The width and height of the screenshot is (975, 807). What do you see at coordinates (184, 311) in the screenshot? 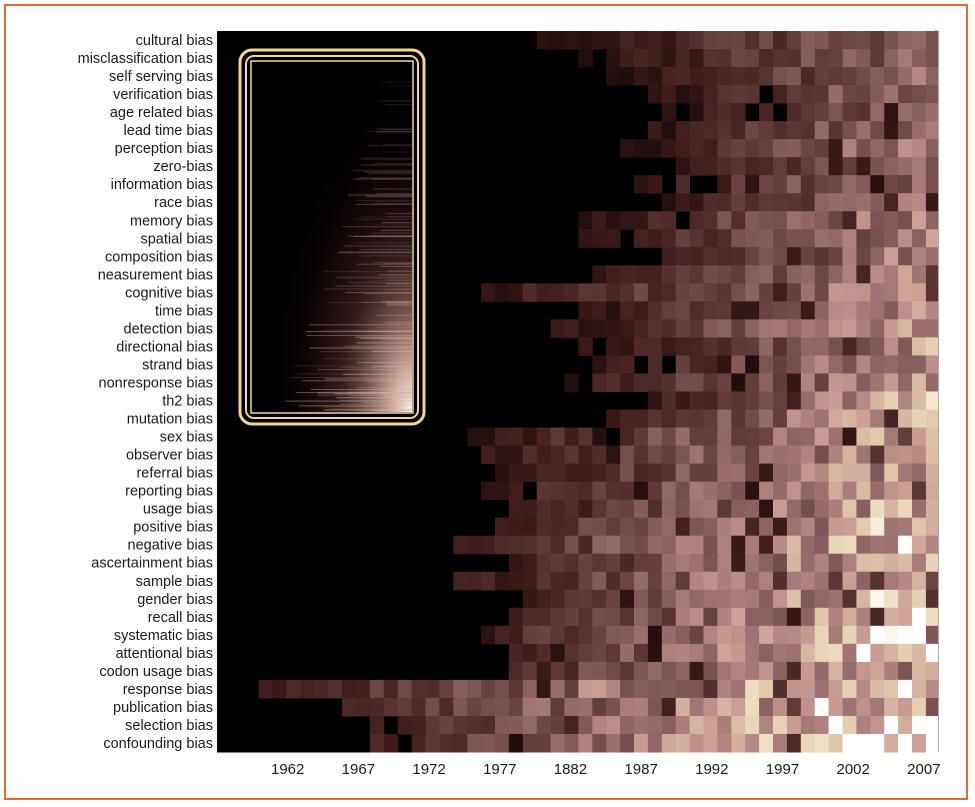
I see `row-label: time bias` at bounding box center [184, 311].